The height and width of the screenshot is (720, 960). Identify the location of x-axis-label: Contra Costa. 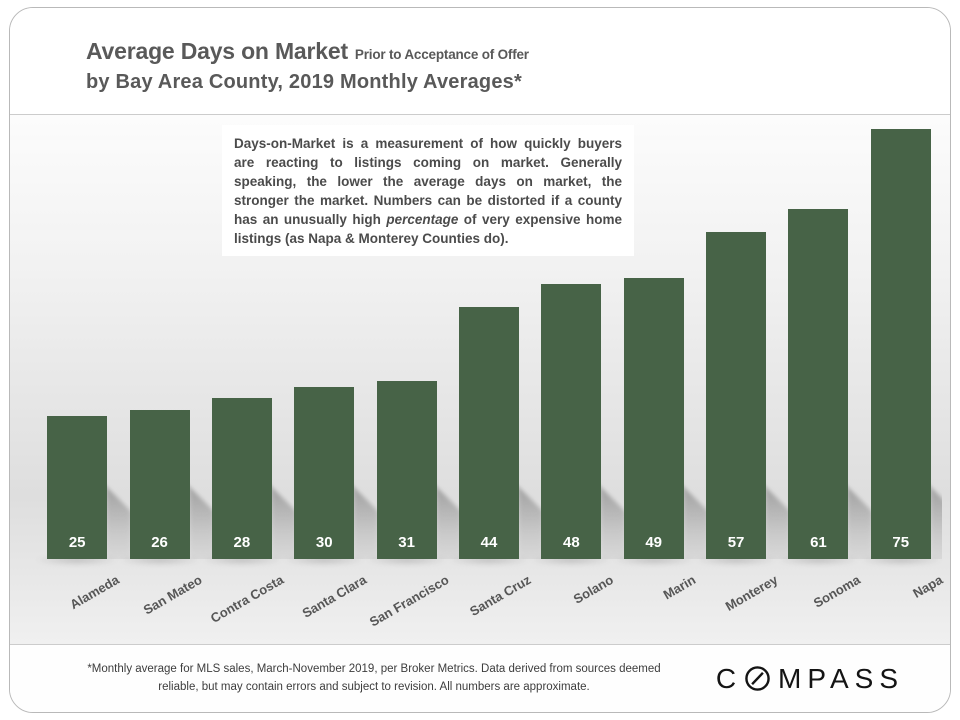
(247, 599).